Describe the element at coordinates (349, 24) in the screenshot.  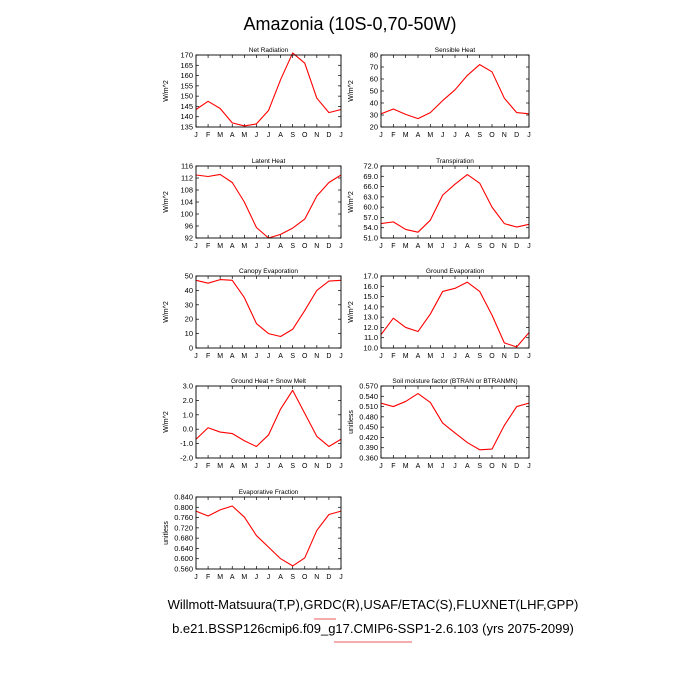
I see `figure-title: Amazonia (10S-0,70-50W)` at that location.